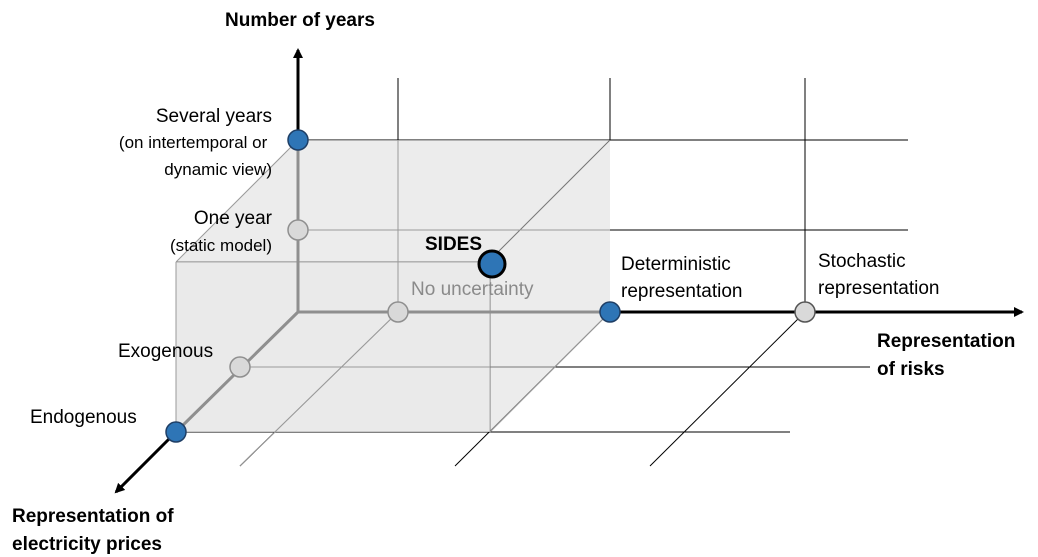  Describe the element at coordinates (333, 347) in the screenshot. I see `cube-front-face` at that location.